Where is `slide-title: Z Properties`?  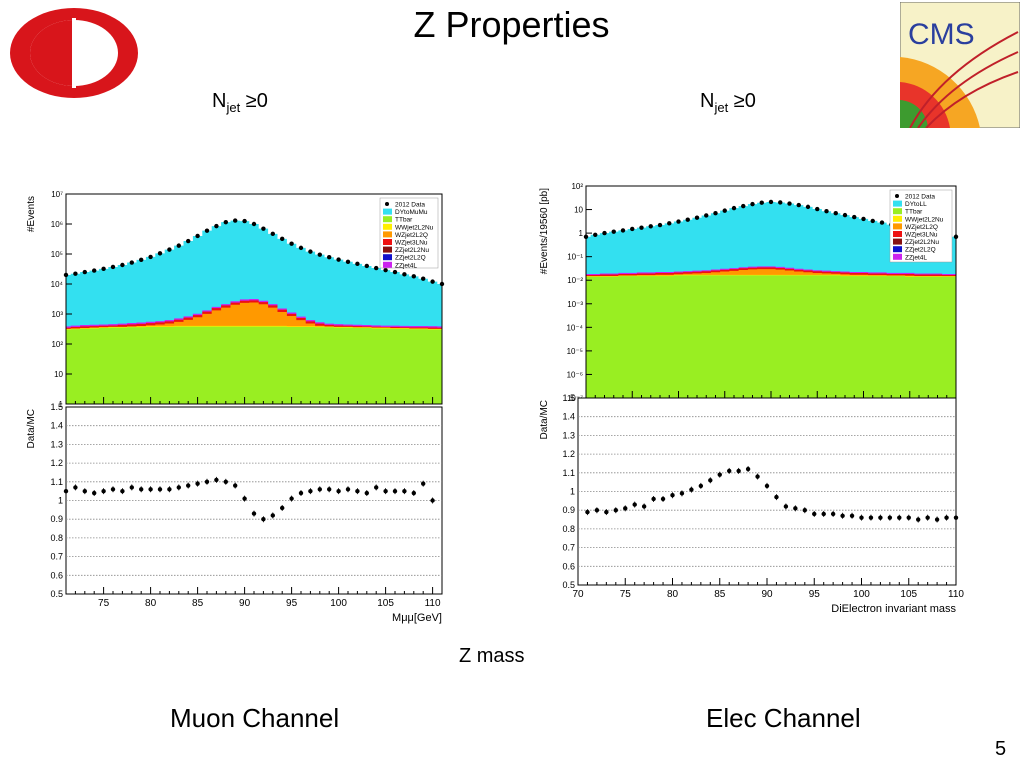 slide-title: Z Properties is located at coordinates (511, 24).